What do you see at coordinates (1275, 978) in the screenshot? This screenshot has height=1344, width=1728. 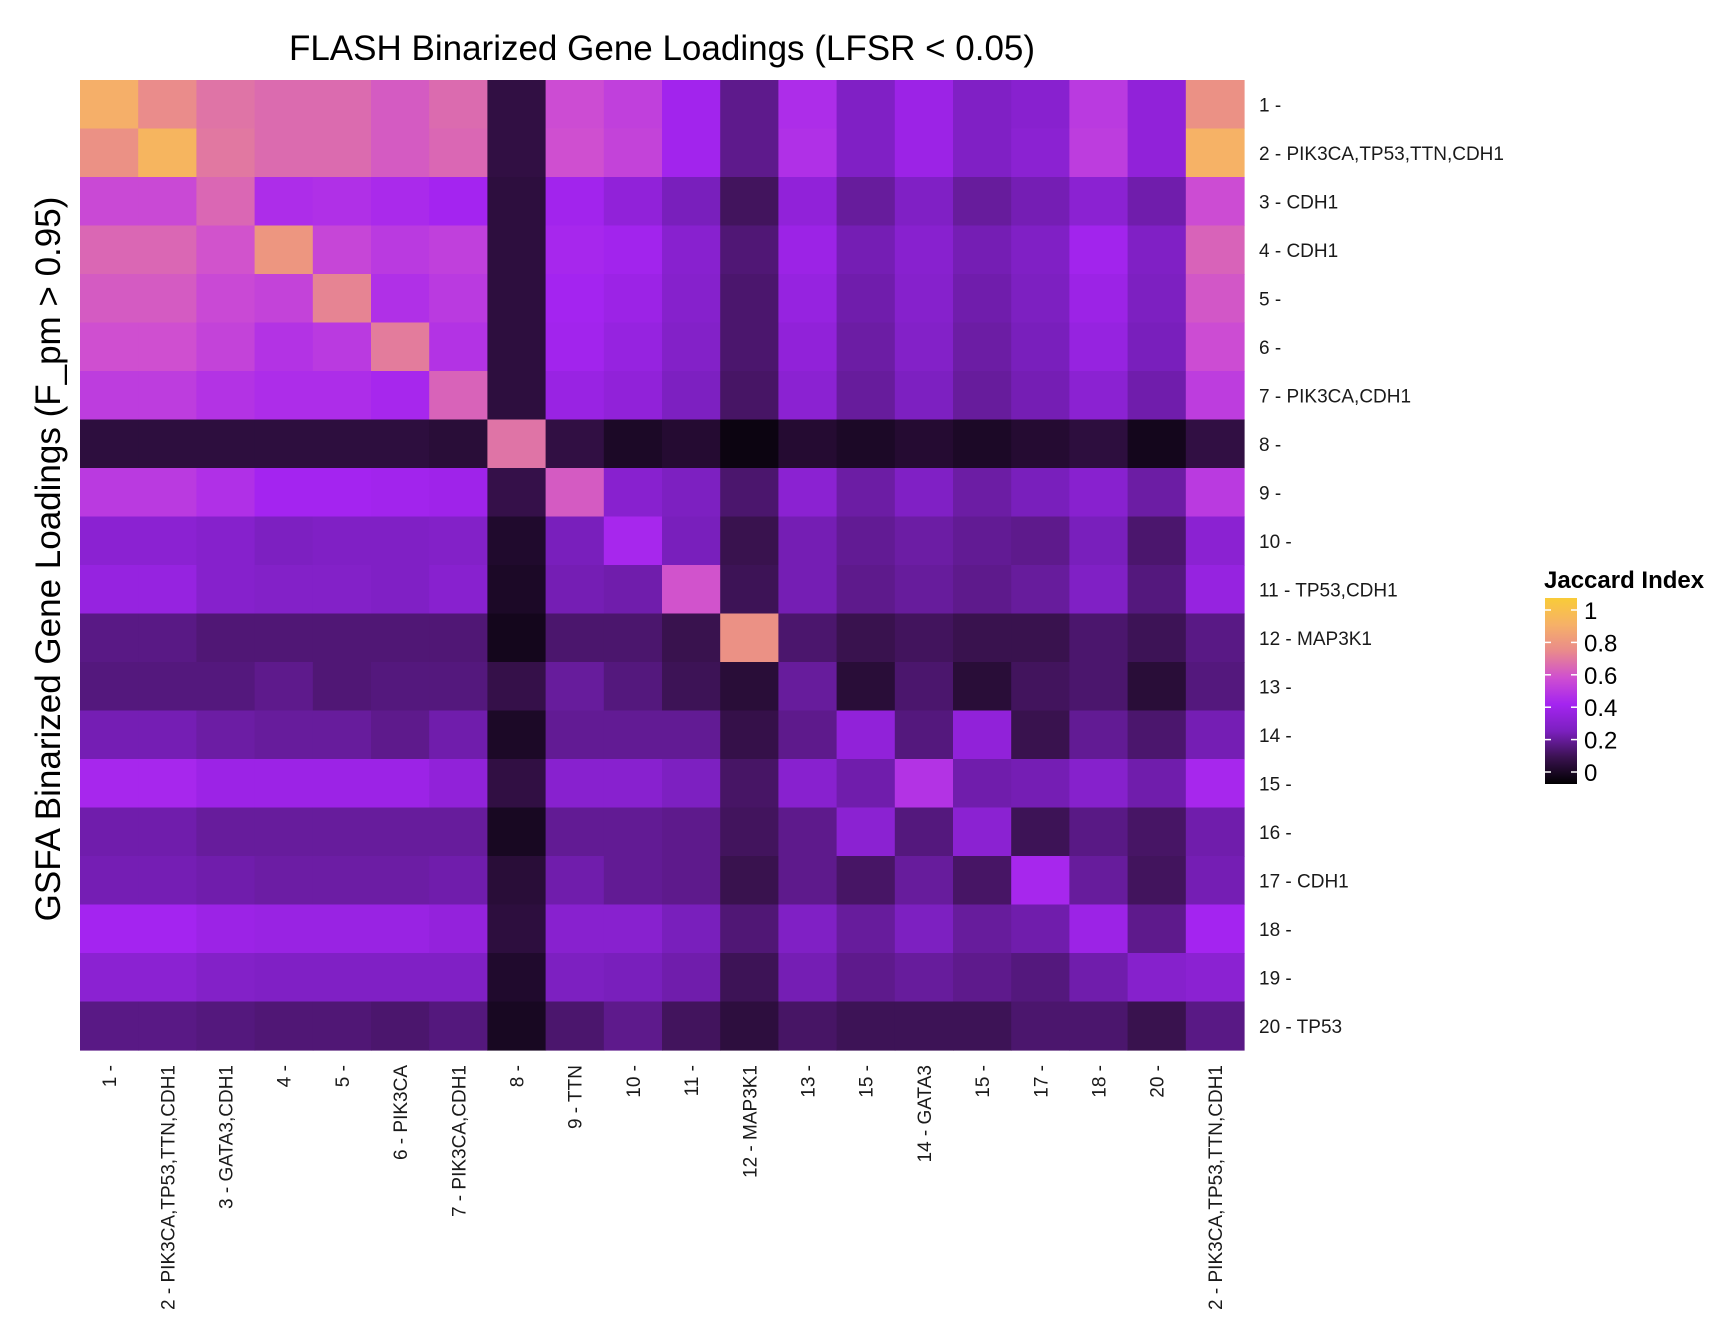 I see `y-tick-label: 19 -` at bounding box center [1275, 978].